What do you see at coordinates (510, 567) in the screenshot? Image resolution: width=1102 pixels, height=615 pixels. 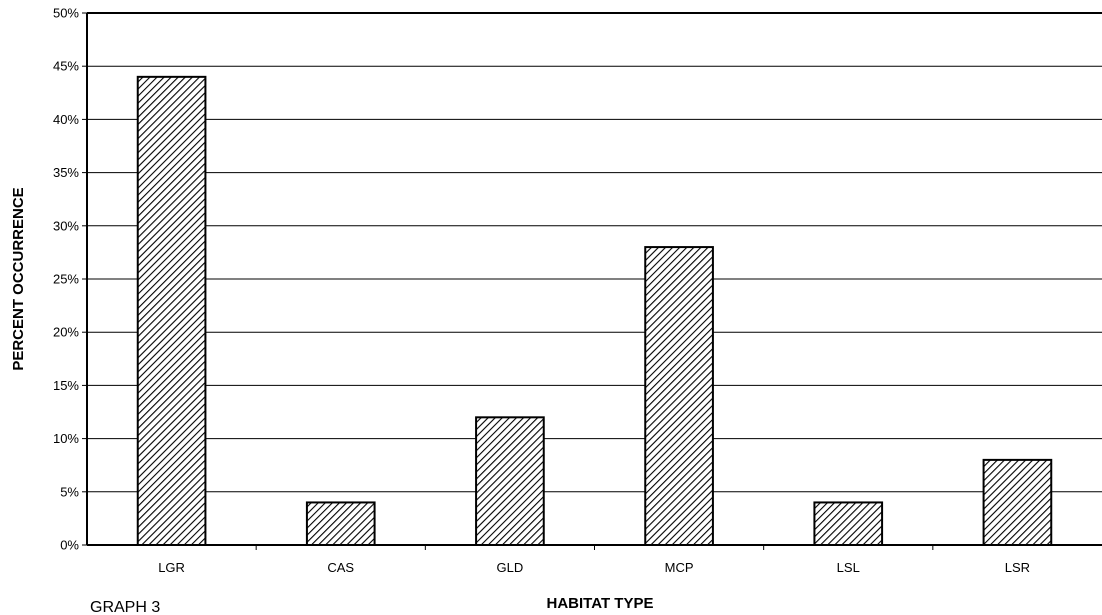 I see `x-tick-label: GLD` at bounding box center [510, 567].